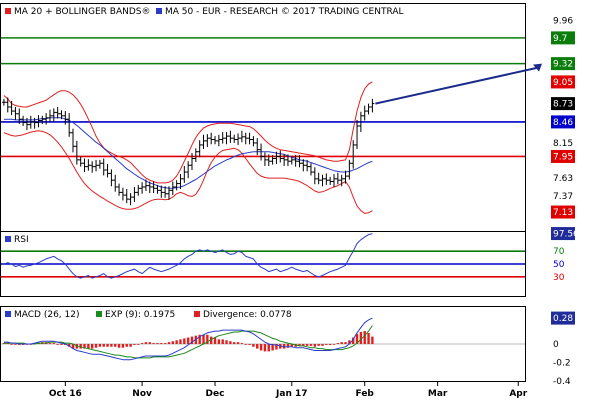  What do you see at coordinates (563, 179) in the screenshot?
I see `price-y-tick-2: 7.63` at bounding box center [563, 179].